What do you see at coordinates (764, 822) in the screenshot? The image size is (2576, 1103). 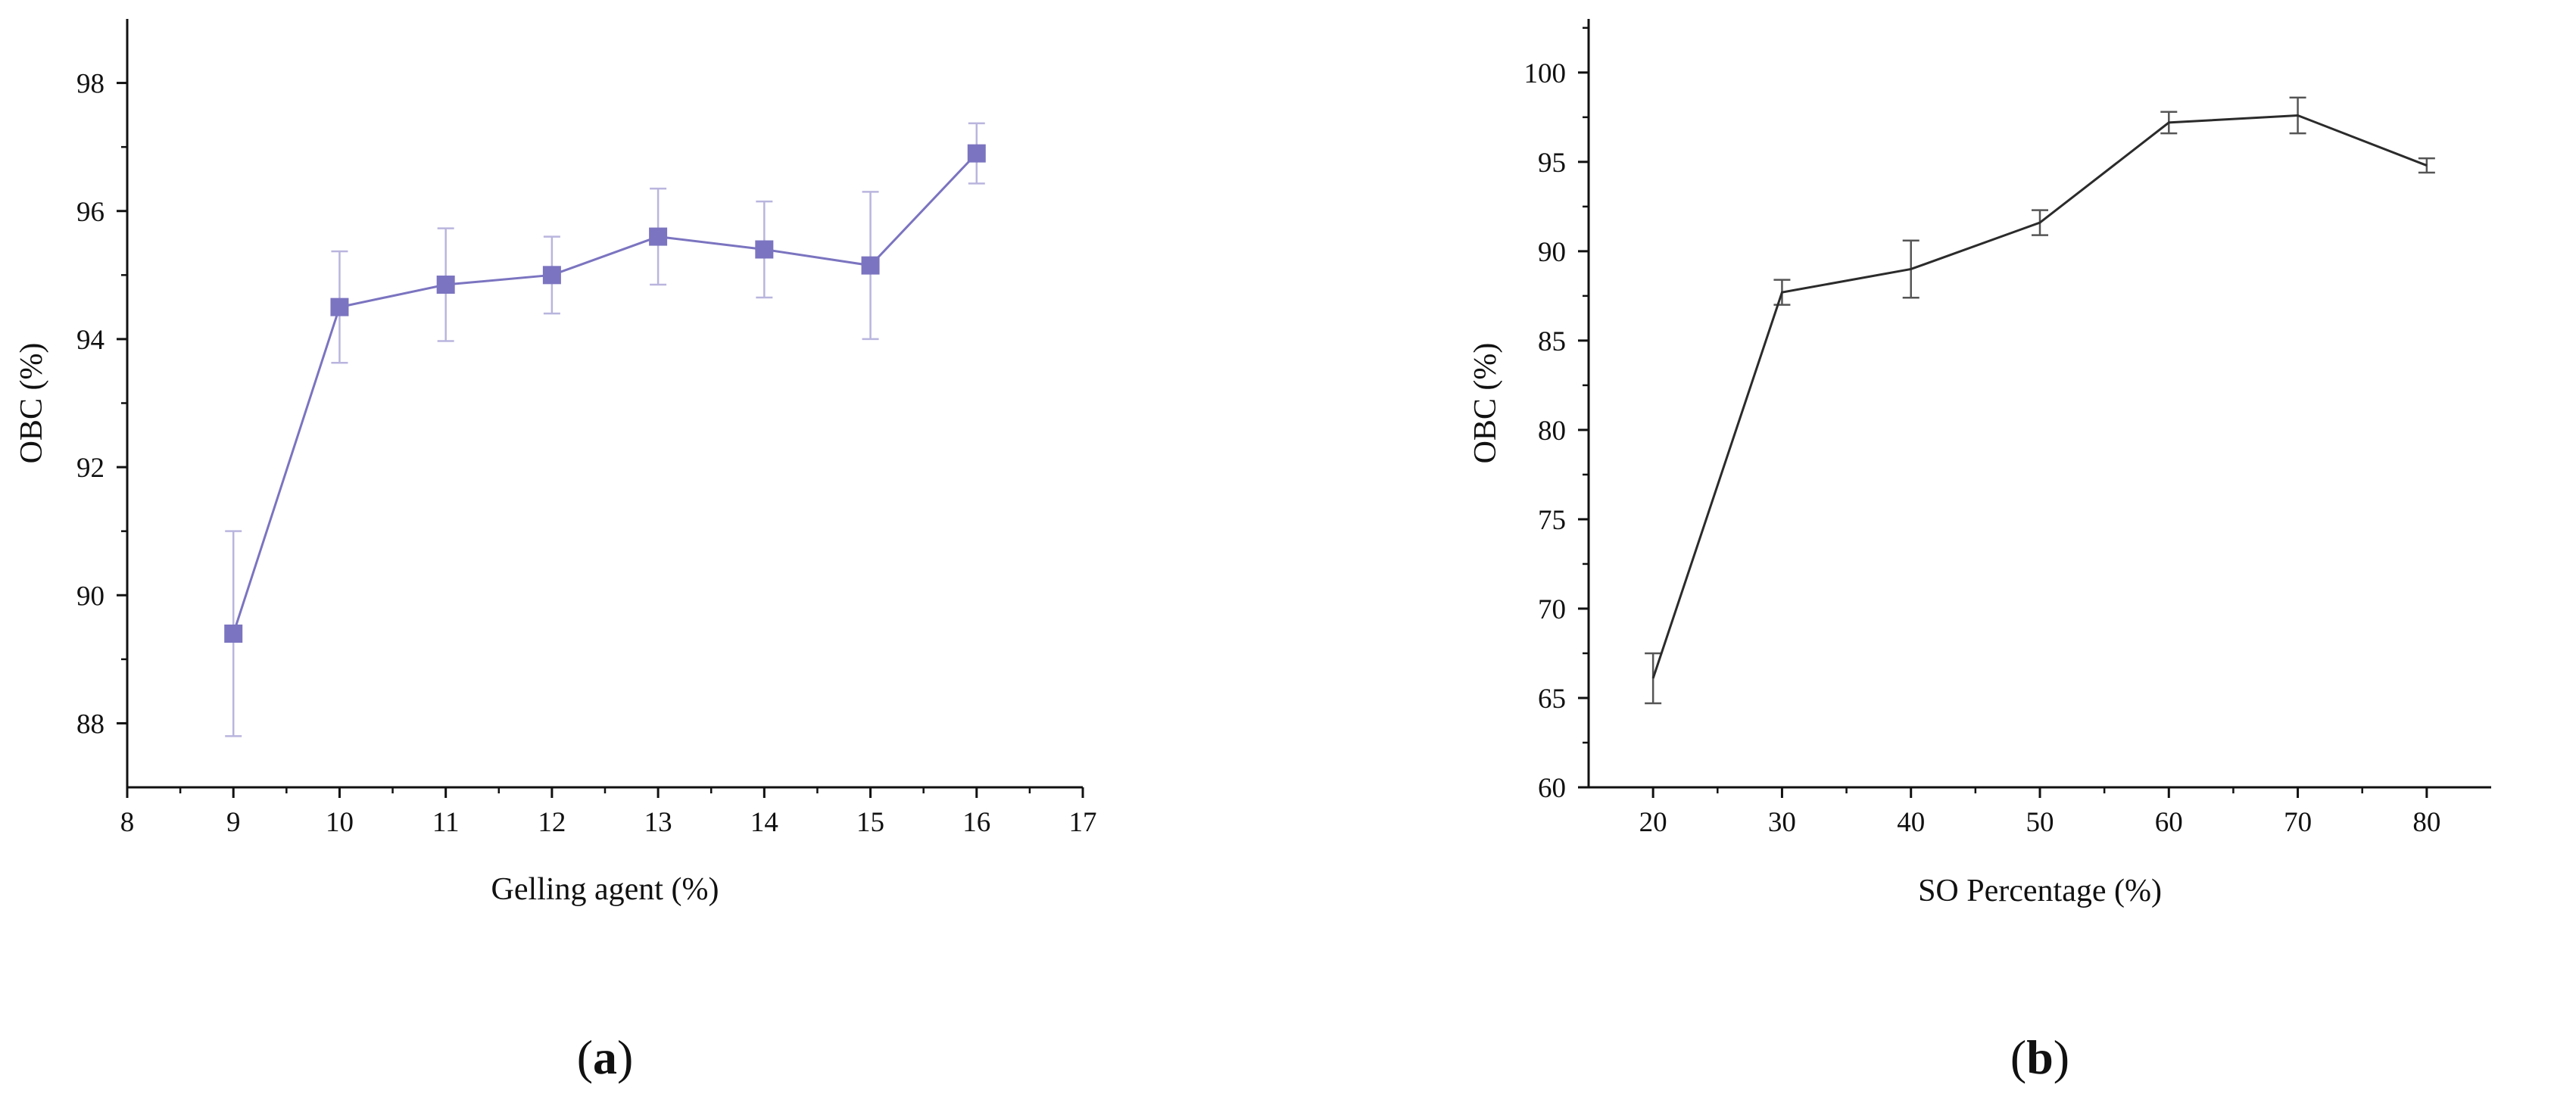 I see `x-tick-label: 14` at bounding box center [764, 822].